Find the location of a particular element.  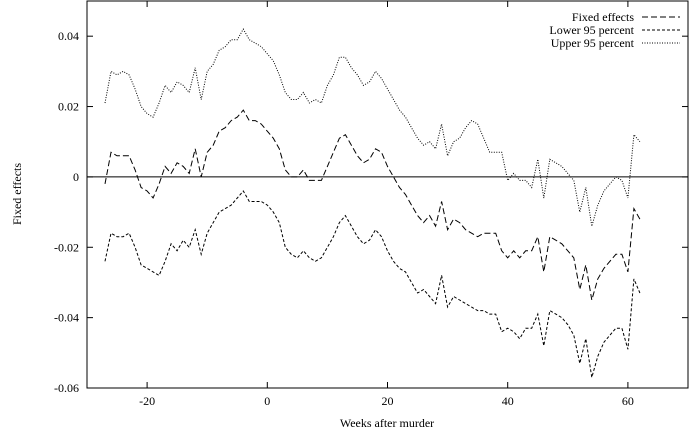

x-tick-label: 60 is located at coordinates (628, 401).